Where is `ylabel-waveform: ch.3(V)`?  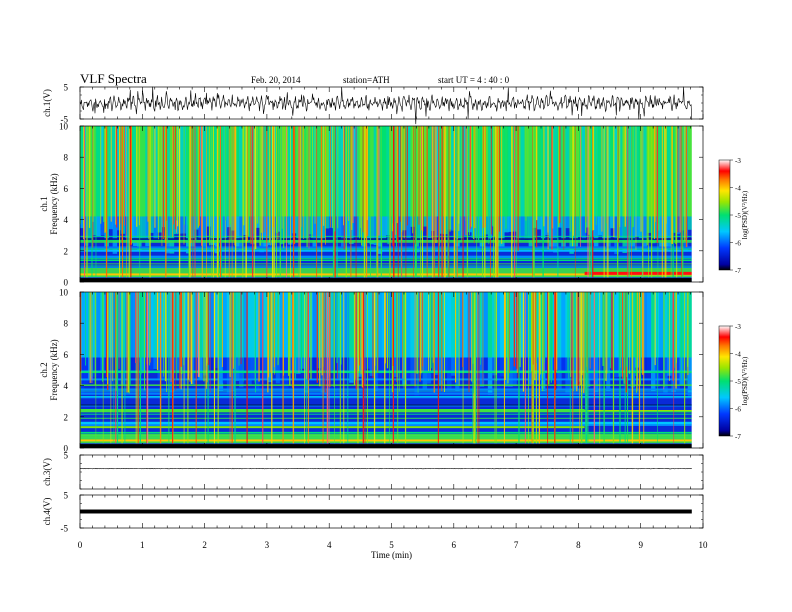
ylabel-waveform: ch.3(V) is located at coordinates (47, 472).